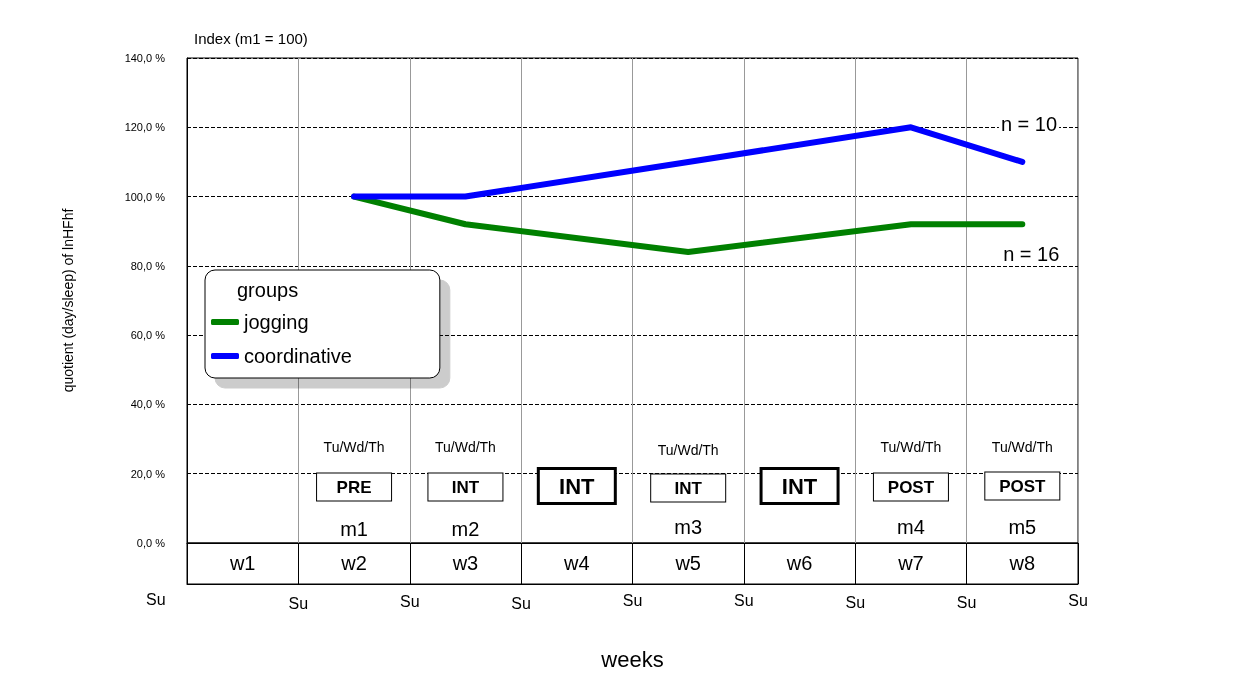  Describe the element at coordinates (1022, 563) in the screenshot. I see `x-tick-label: w8` at that location.